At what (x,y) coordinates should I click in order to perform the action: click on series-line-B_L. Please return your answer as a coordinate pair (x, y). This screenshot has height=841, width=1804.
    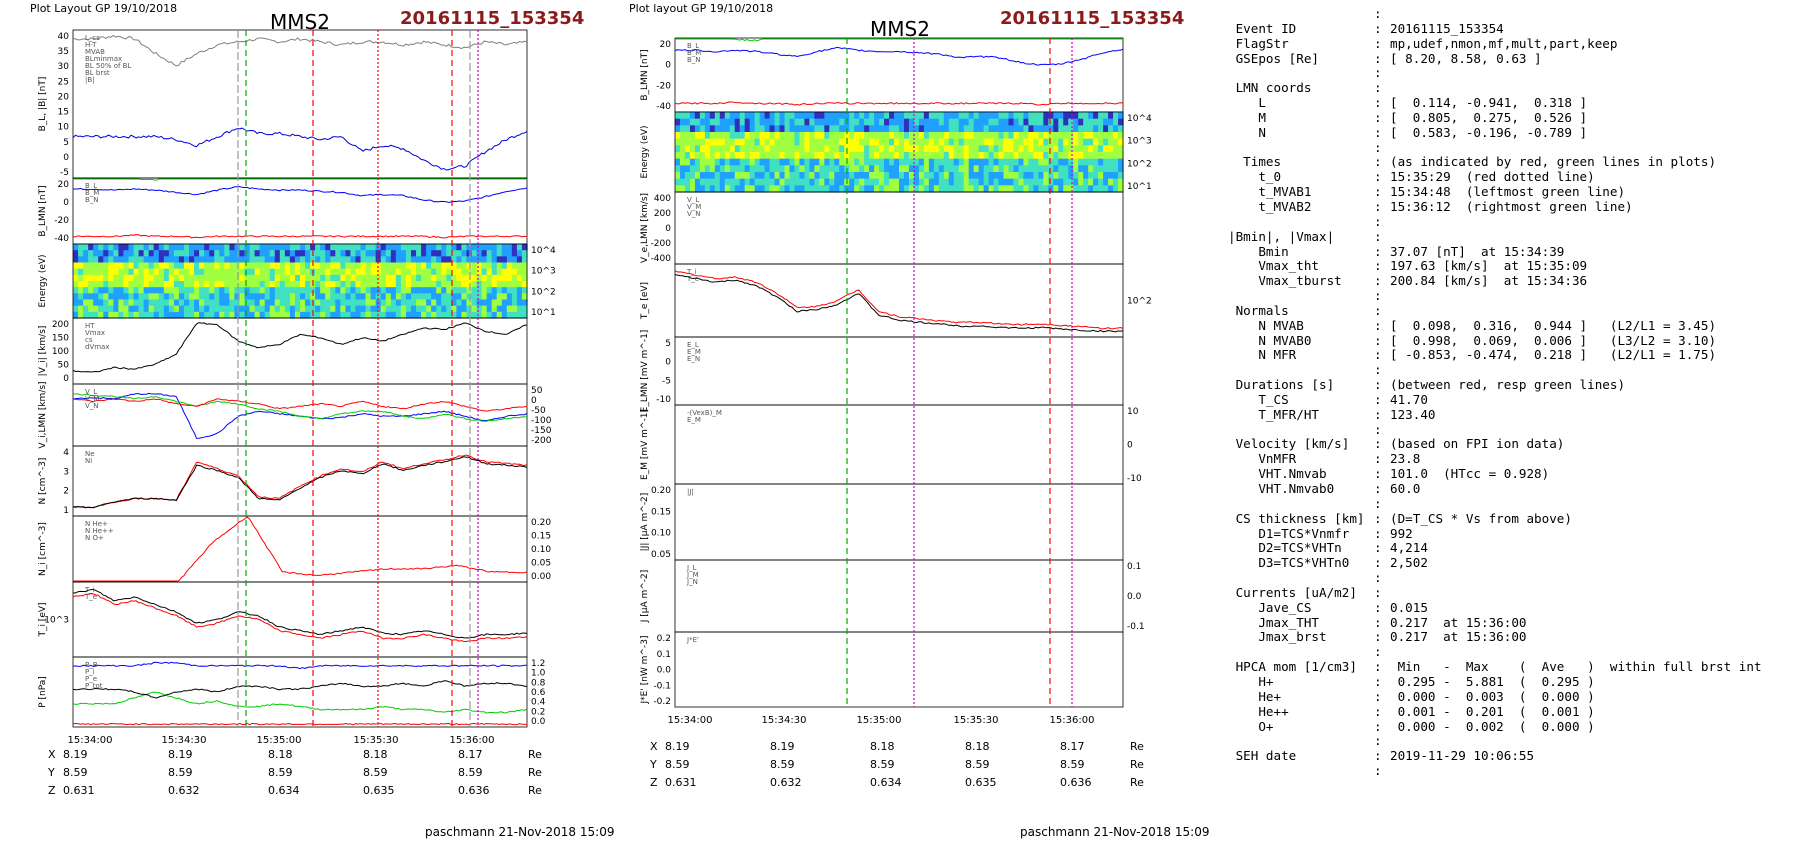
    Looking at the image, I should click on (899, 56).